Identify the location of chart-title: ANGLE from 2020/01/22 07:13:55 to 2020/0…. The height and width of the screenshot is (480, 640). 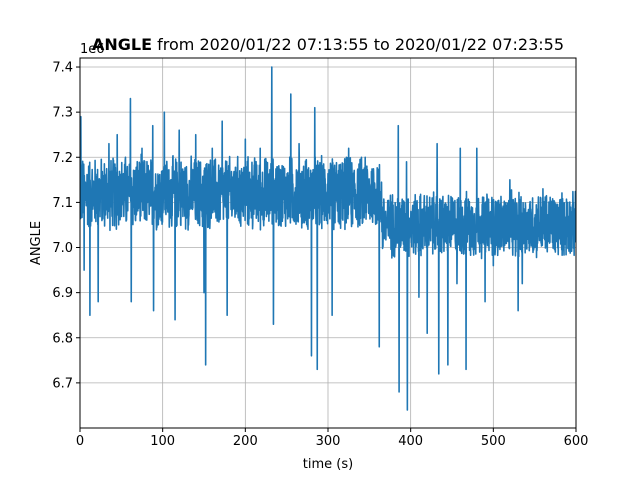
(328, 44).